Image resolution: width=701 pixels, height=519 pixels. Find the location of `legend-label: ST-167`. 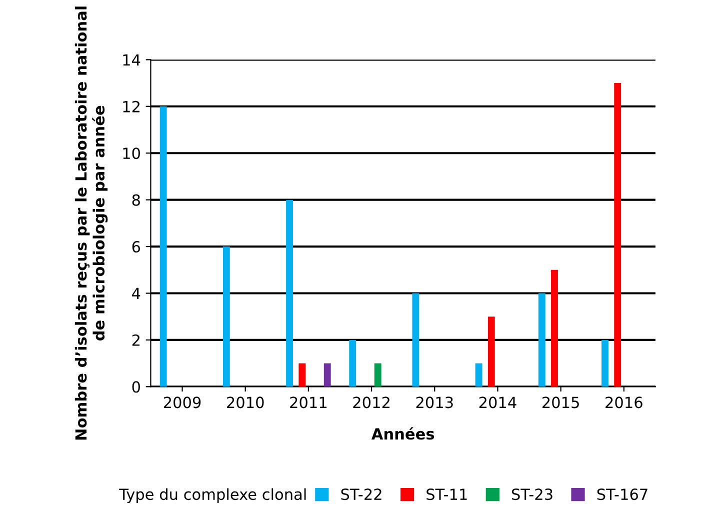

legend-label: ST-167 is located at coordinates (622, 494).